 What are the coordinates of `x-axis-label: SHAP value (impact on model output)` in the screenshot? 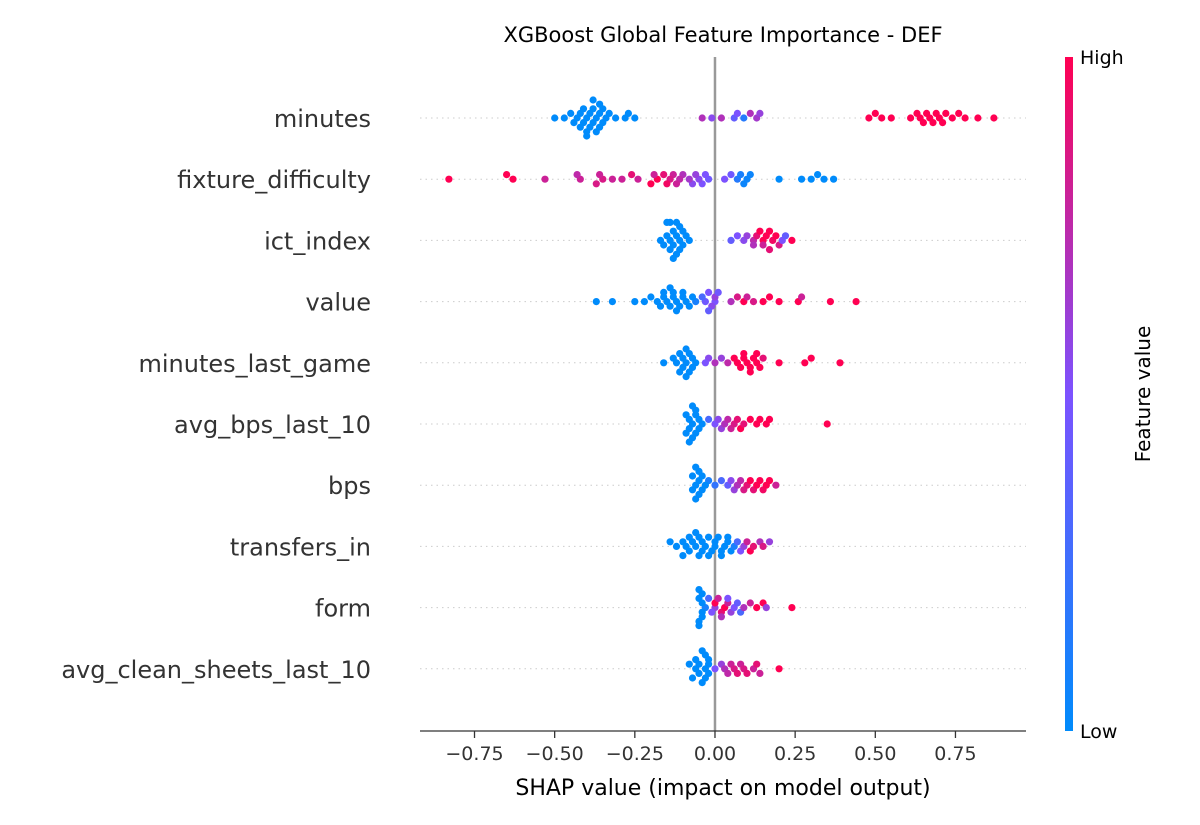 It's located at (722, 788).